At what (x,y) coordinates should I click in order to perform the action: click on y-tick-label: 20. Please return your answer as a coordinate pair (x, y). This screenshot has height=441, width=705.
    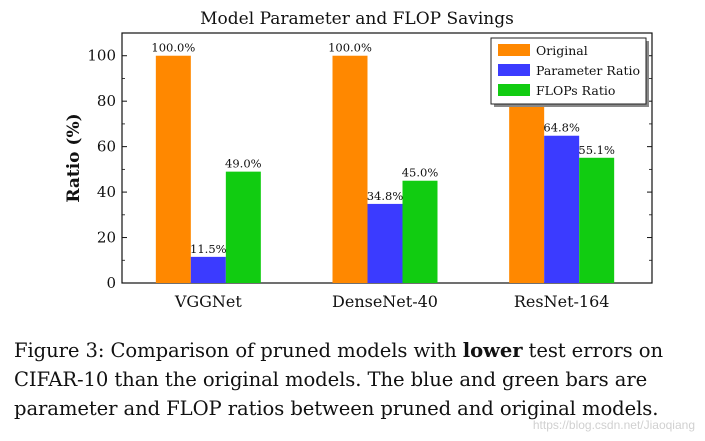
    Looking at the image, I should click on (106, 238).